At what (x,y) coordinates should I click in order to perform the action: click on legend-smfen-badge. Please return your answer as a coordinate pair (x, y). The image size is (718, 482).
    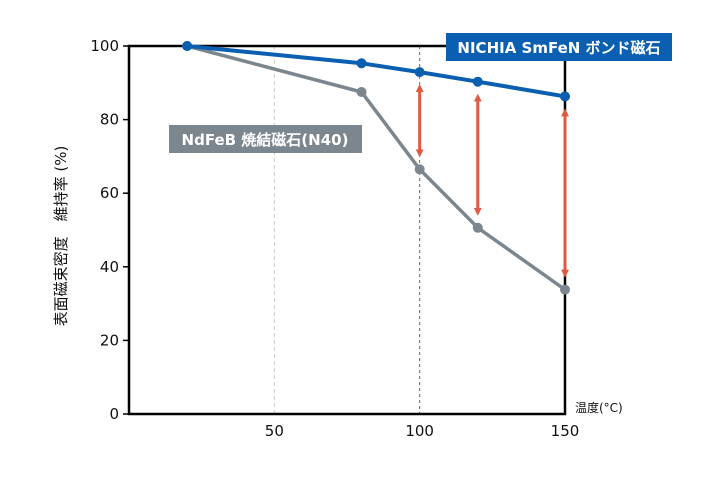
    Looking at the image, I should click on (559, 47).